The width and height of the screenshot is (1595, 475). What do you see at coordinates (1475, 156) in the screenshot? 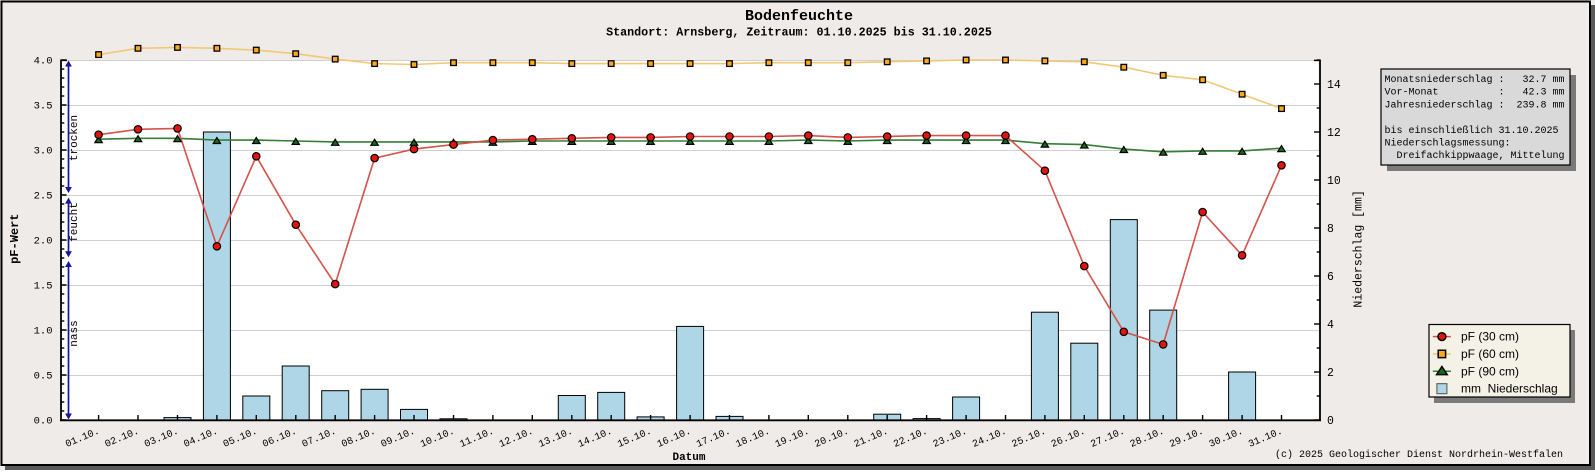
I see `svg-text: Dreifachkippwaage, Mittelung` at bounding box center [1475, 156].